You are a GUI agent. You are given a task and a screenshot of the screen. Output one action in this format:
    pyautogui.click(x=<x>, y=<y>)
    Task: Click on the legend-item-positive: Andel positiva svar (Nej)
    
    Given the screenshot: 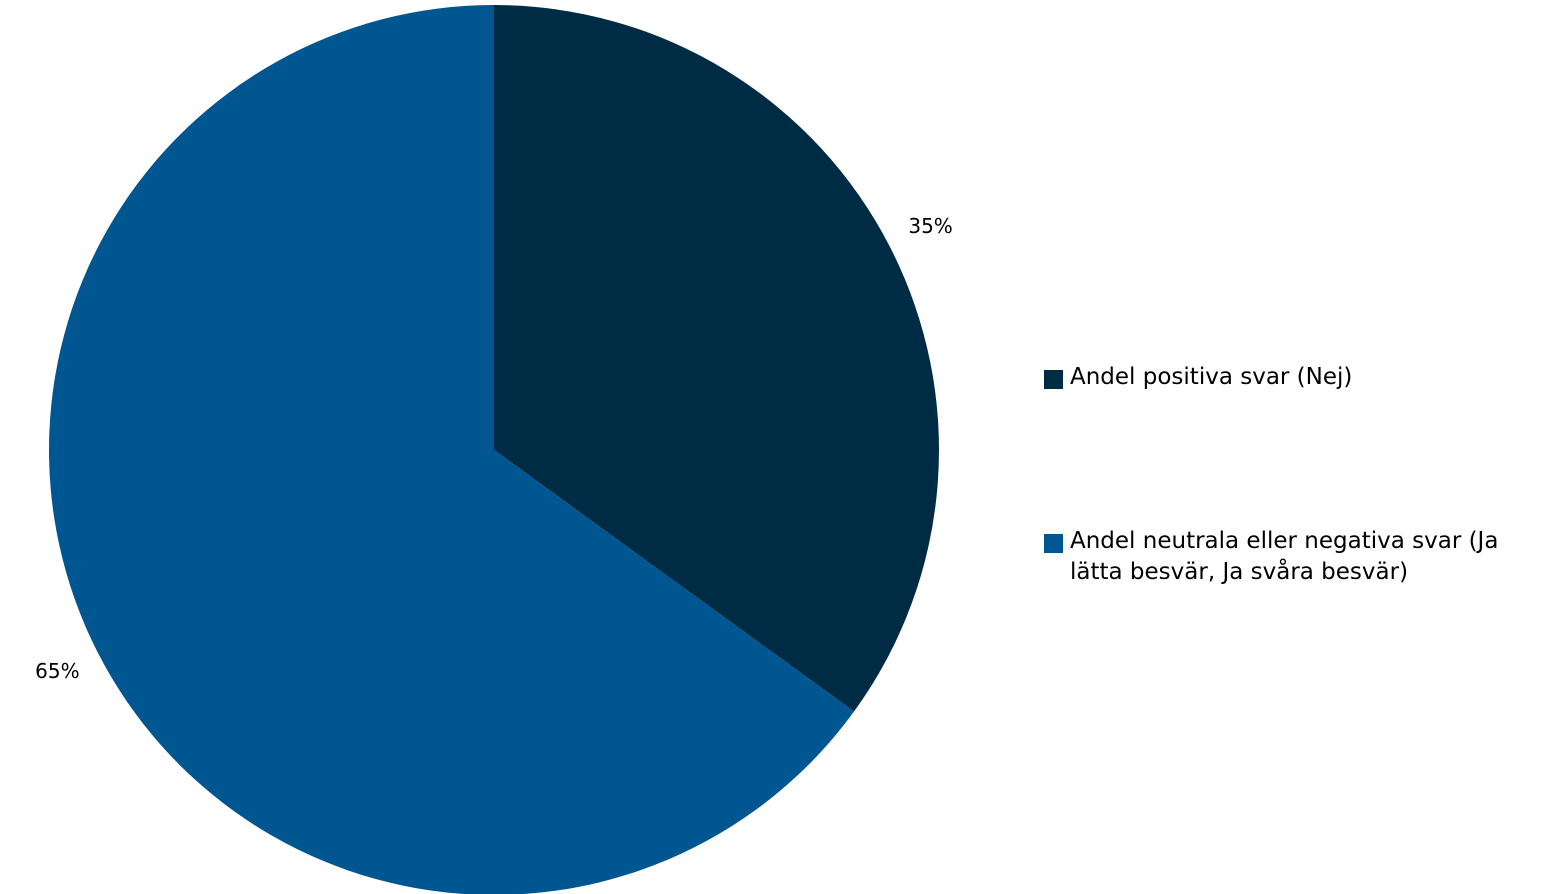 What is the action you would take?
    pyautogui.click(x=1301, y=377)
    